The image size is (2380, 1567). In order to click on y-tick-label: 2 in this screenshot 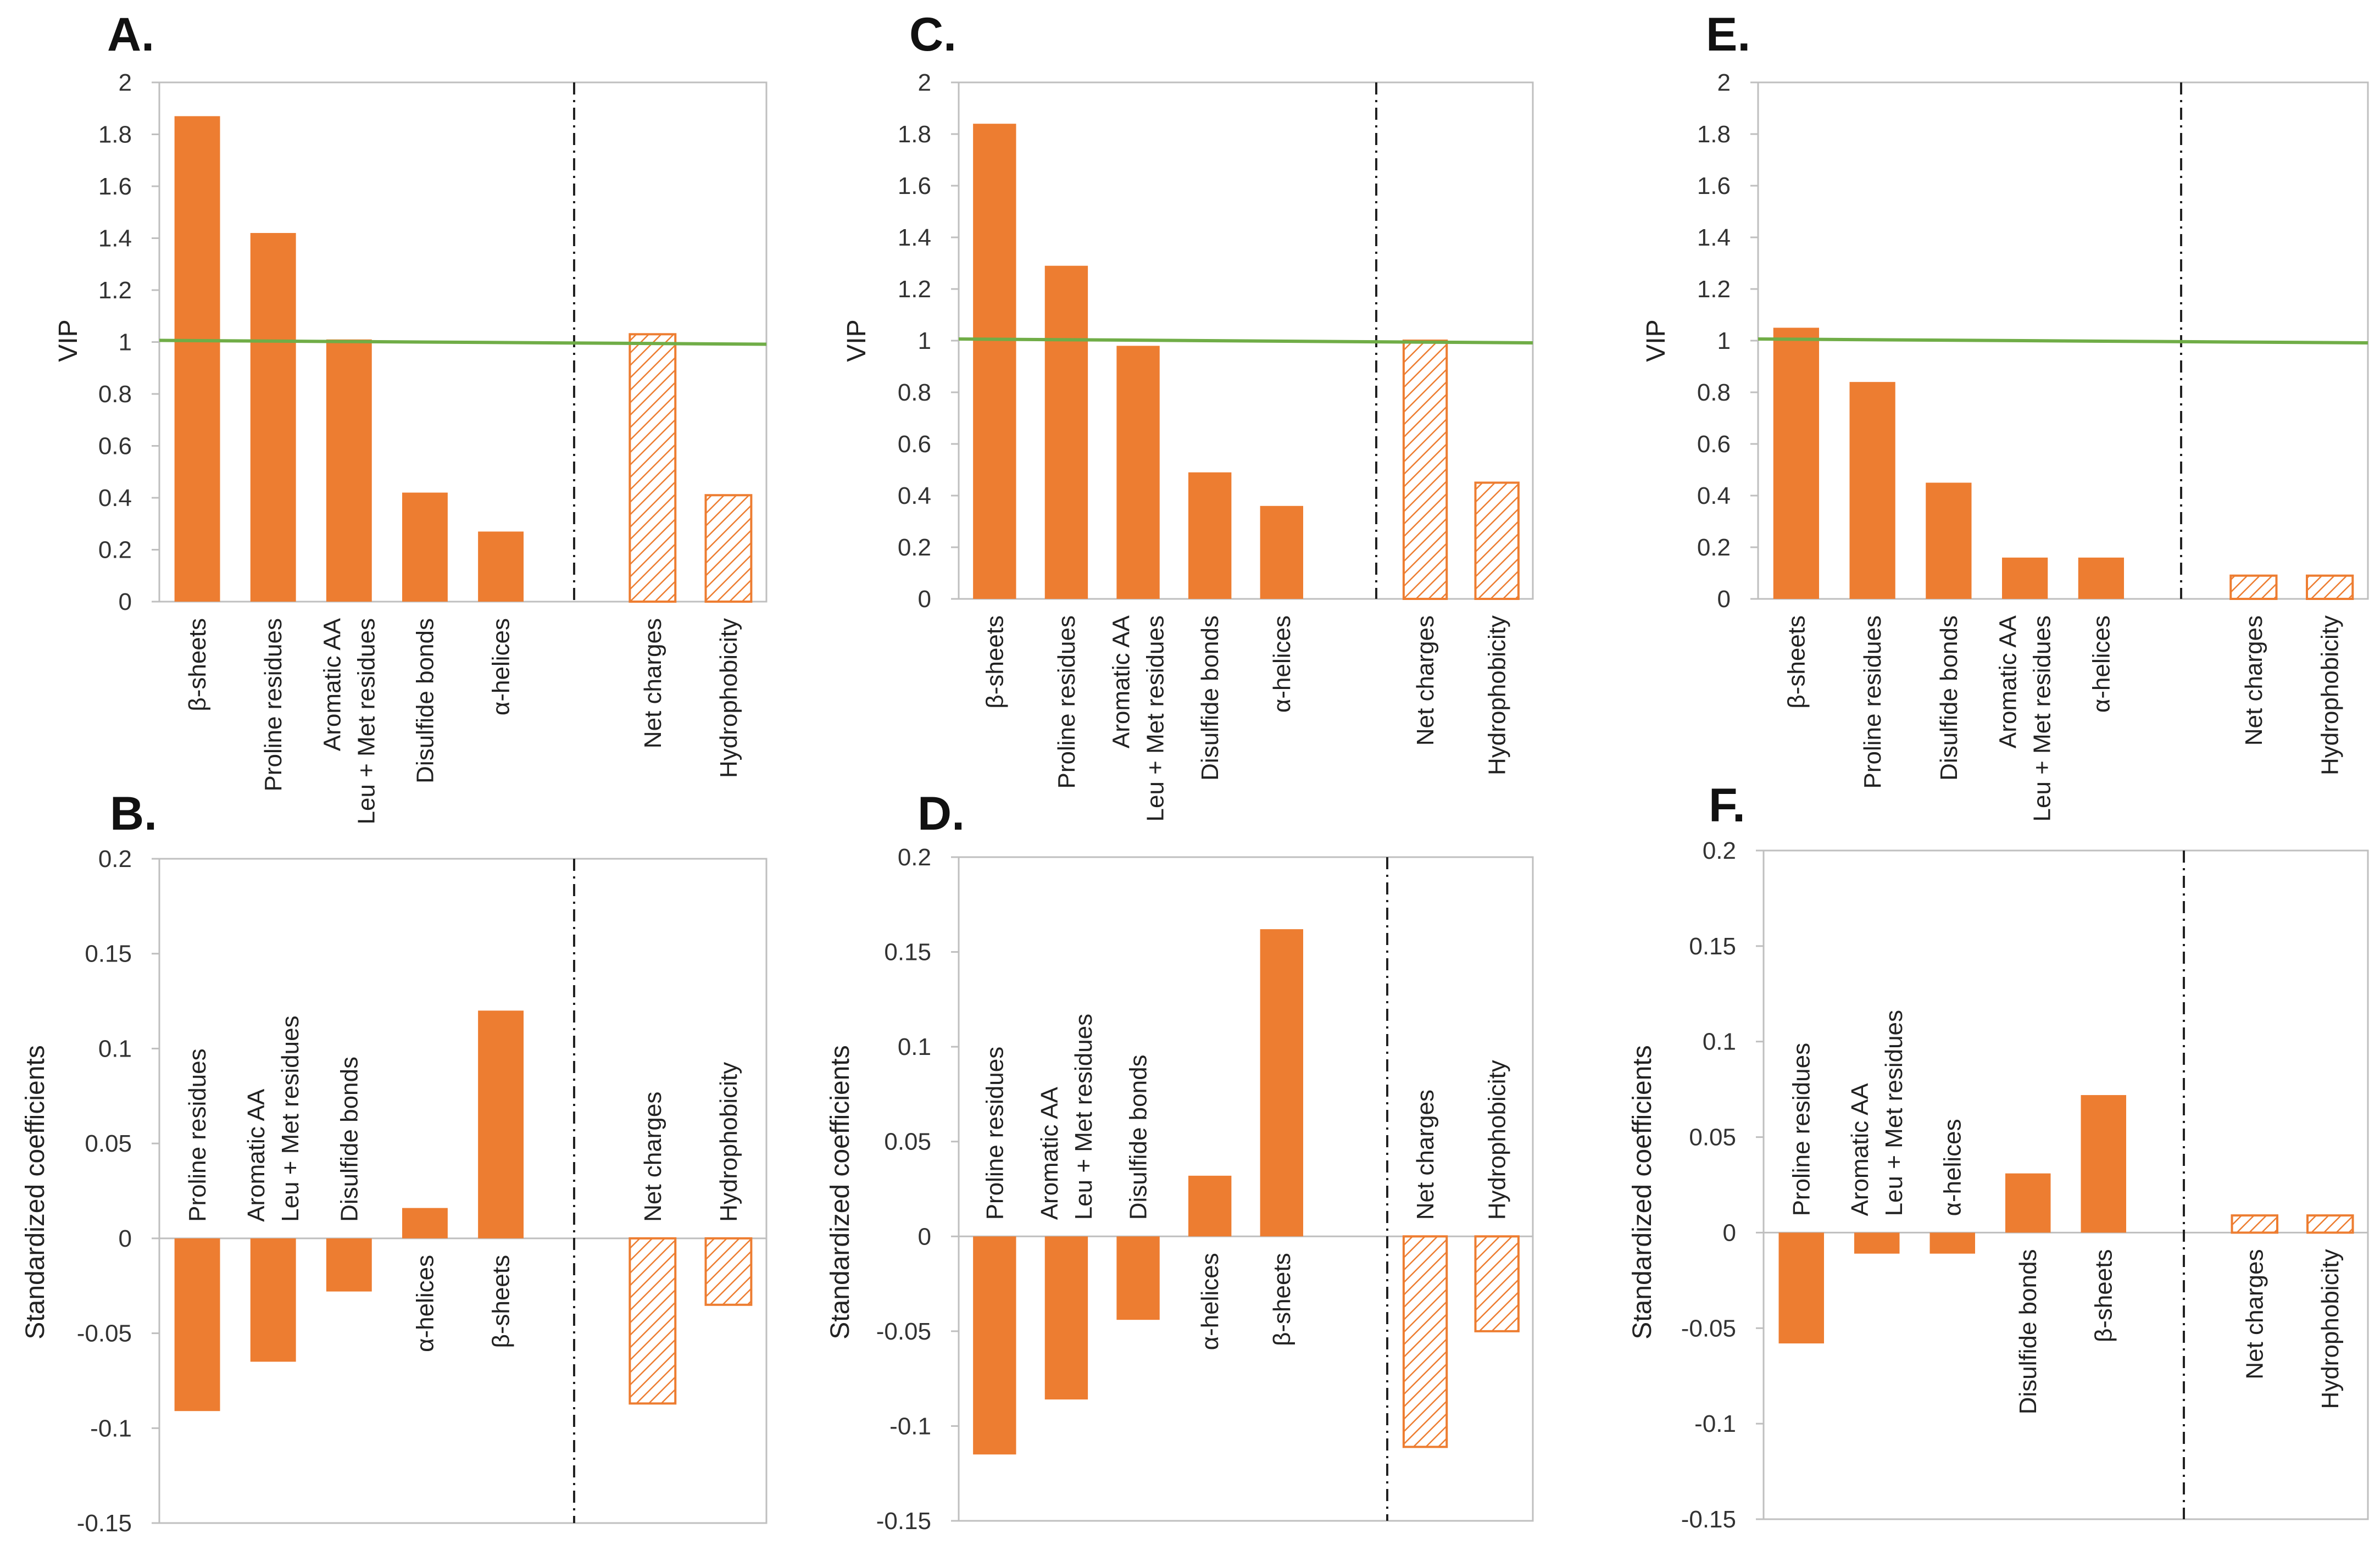, I will do `click(1724, 82)`.